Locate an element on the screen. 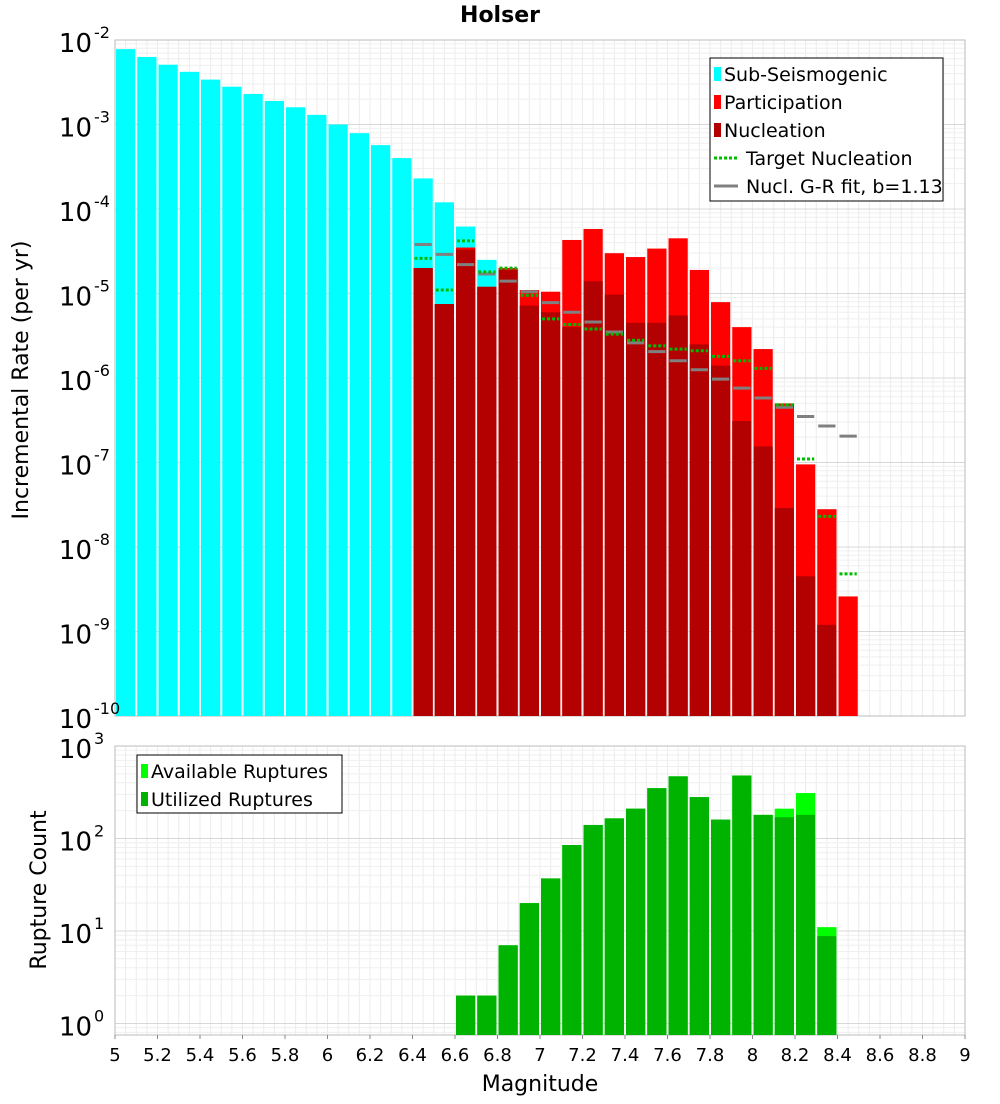 The width and height of the screenshot is (1000, 1104). top-y-tick-exponent: -3 is located at coordinates (102, 117).